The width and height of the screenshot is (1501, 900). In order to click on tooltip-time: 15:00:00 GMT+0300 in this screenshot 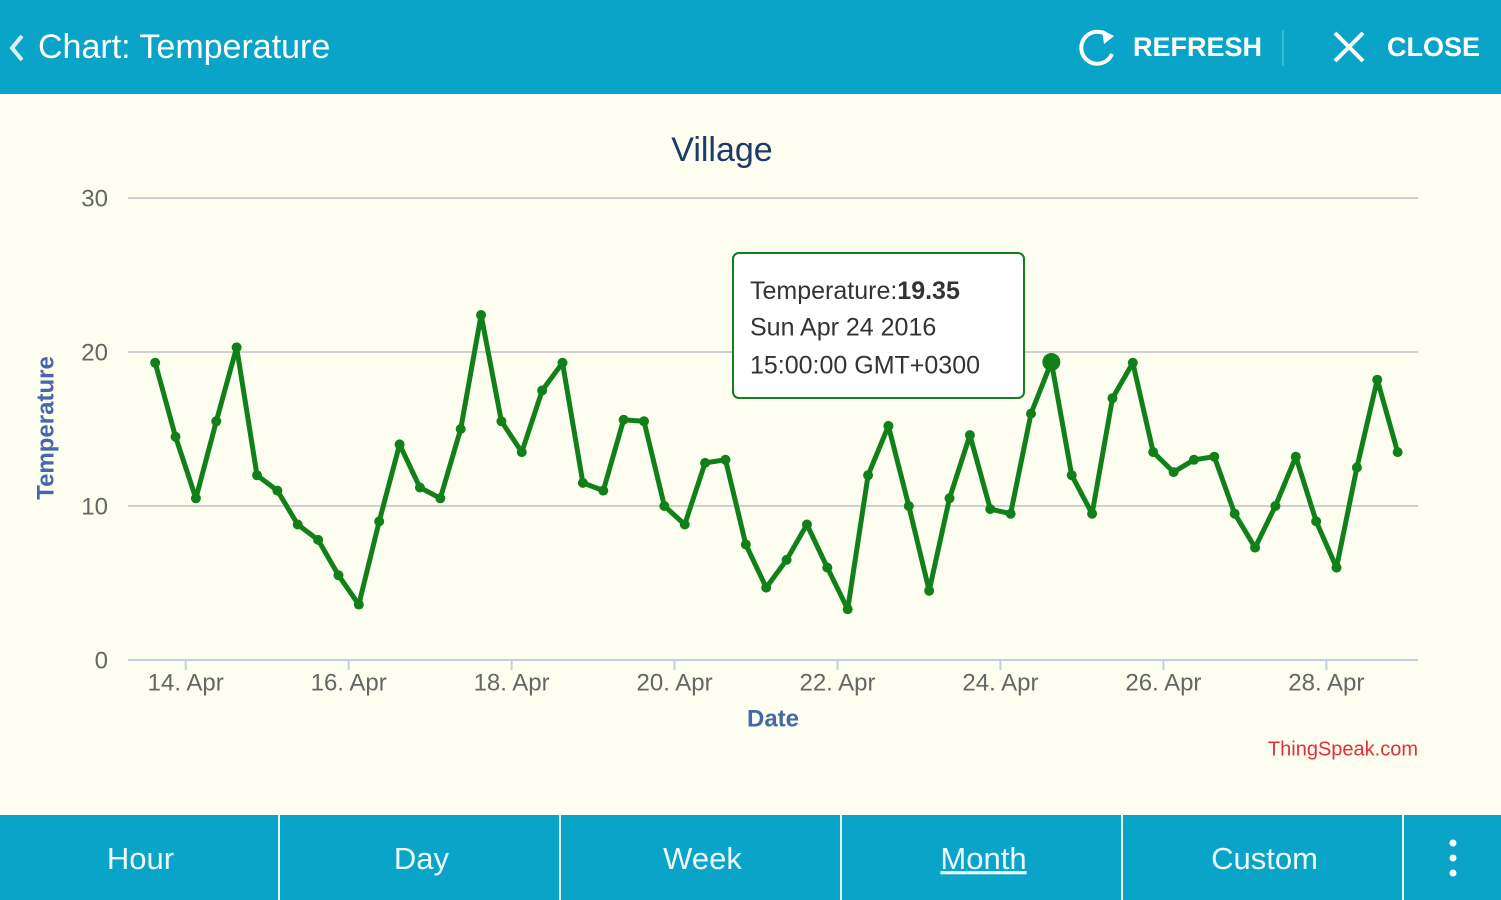, I will do `click(865, 366)`.